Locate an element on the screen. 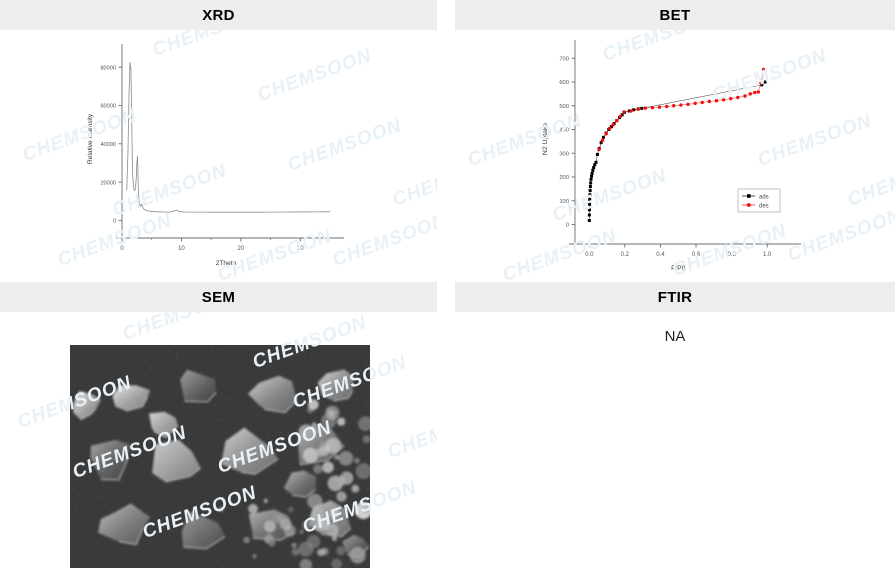  x-tick-label: 10 is located at coordinates (181, 249).